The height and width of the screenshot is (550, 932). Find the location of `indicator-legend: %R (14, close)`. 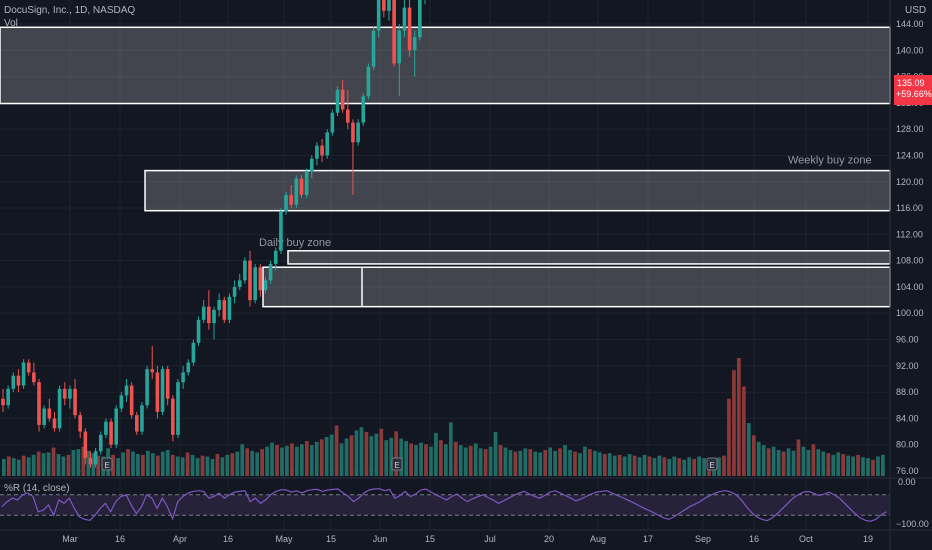

indicator-legend: %R (14, close) is located at coordinates (37, 488).